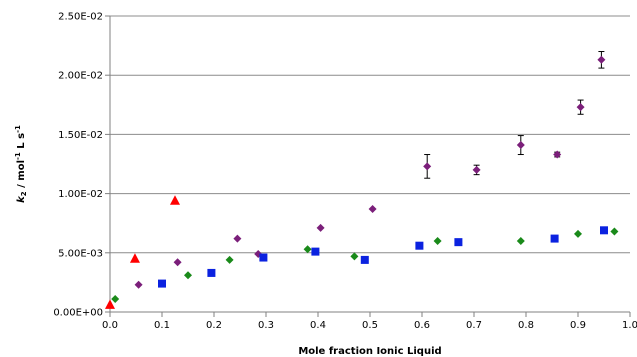  Describe the element at coordinates (629, 325) in the screenshot. I see `x-tick-label: 1.0` at that location.